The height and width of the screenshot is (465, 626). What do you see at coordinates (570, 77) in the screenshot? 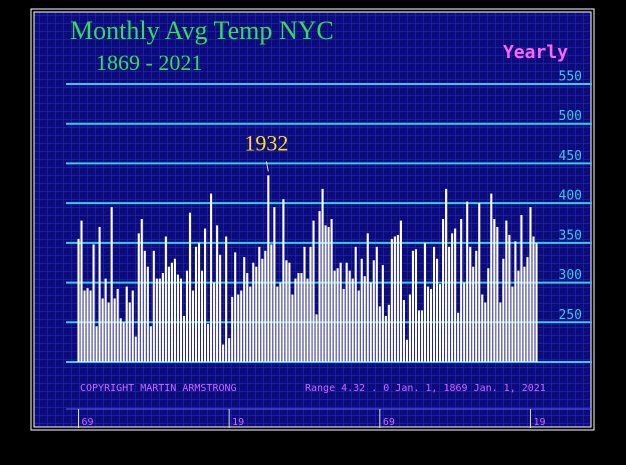
I see `y-tick-label: 550` at bounding box center [570, 77].